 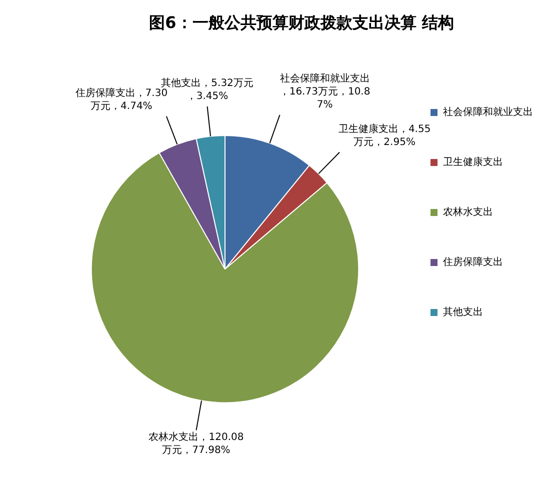 I want to click on data-label: 农林水支出，120.08万元，77.98%, so click(x=196, y=443).